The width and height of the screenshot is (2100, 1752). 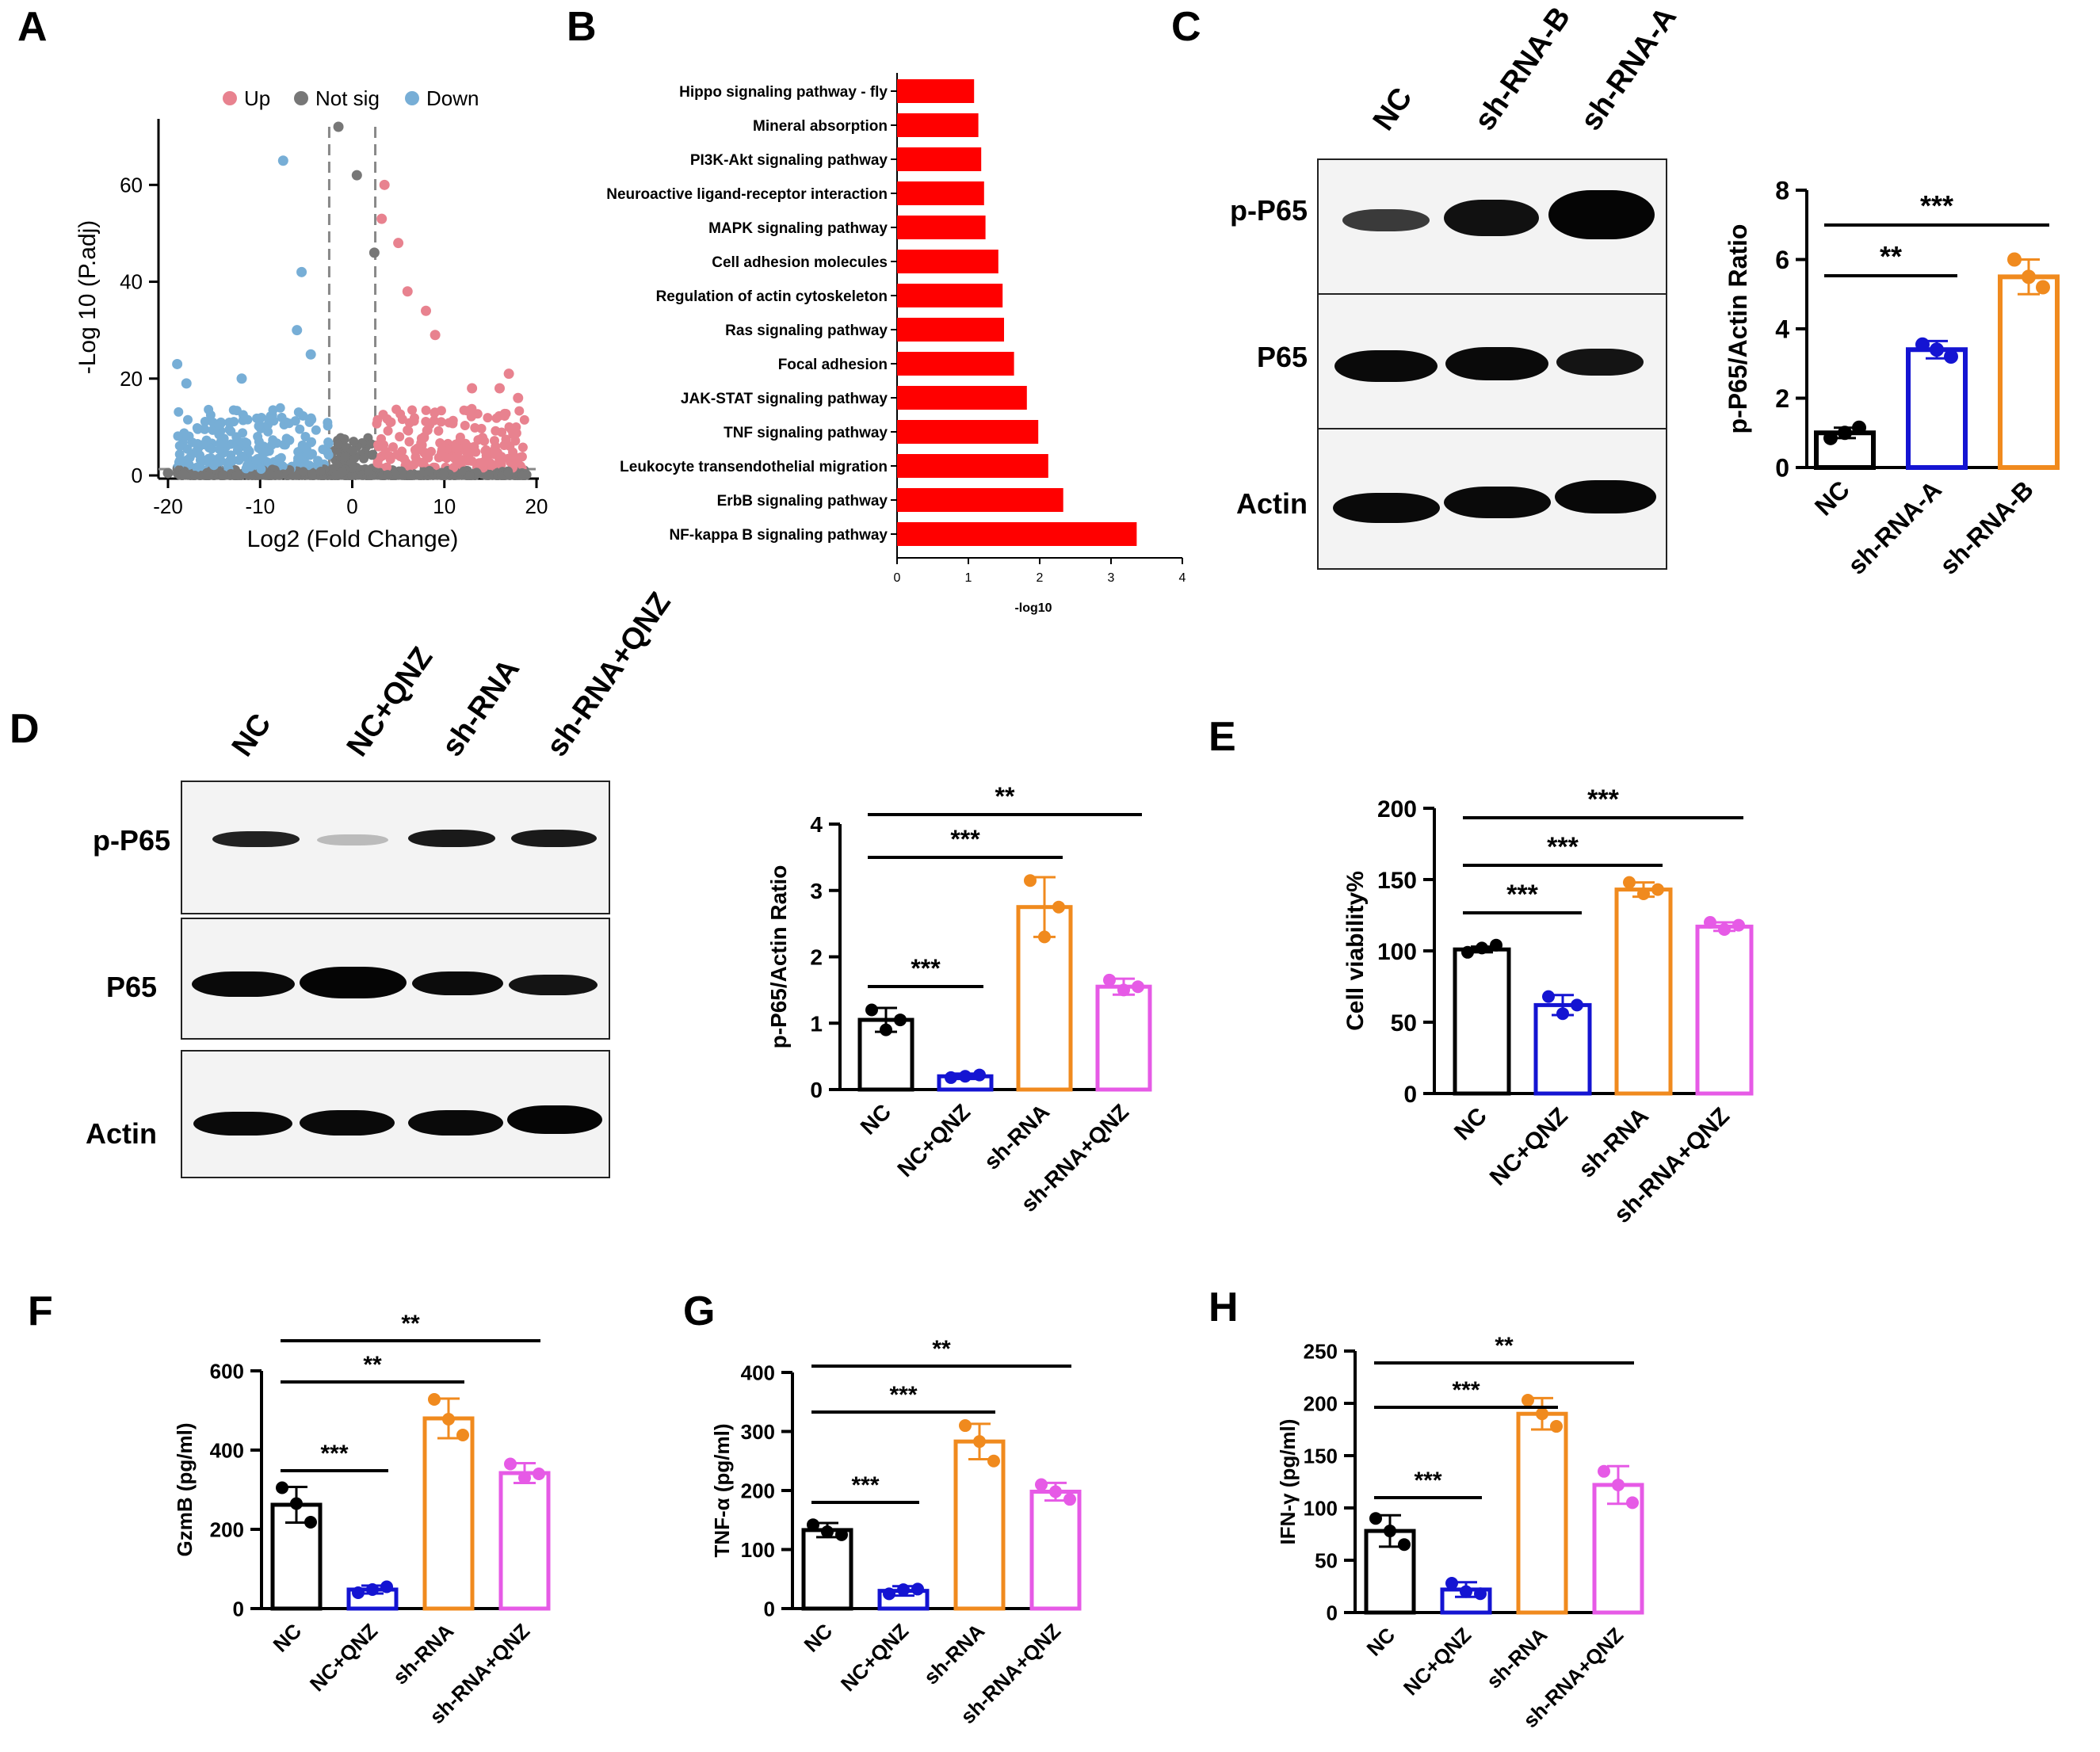 What do you see at coordinates (758, 1432) in the screenshot?
I see `y-tick-label: 300` at bounding box center [758, 1432].